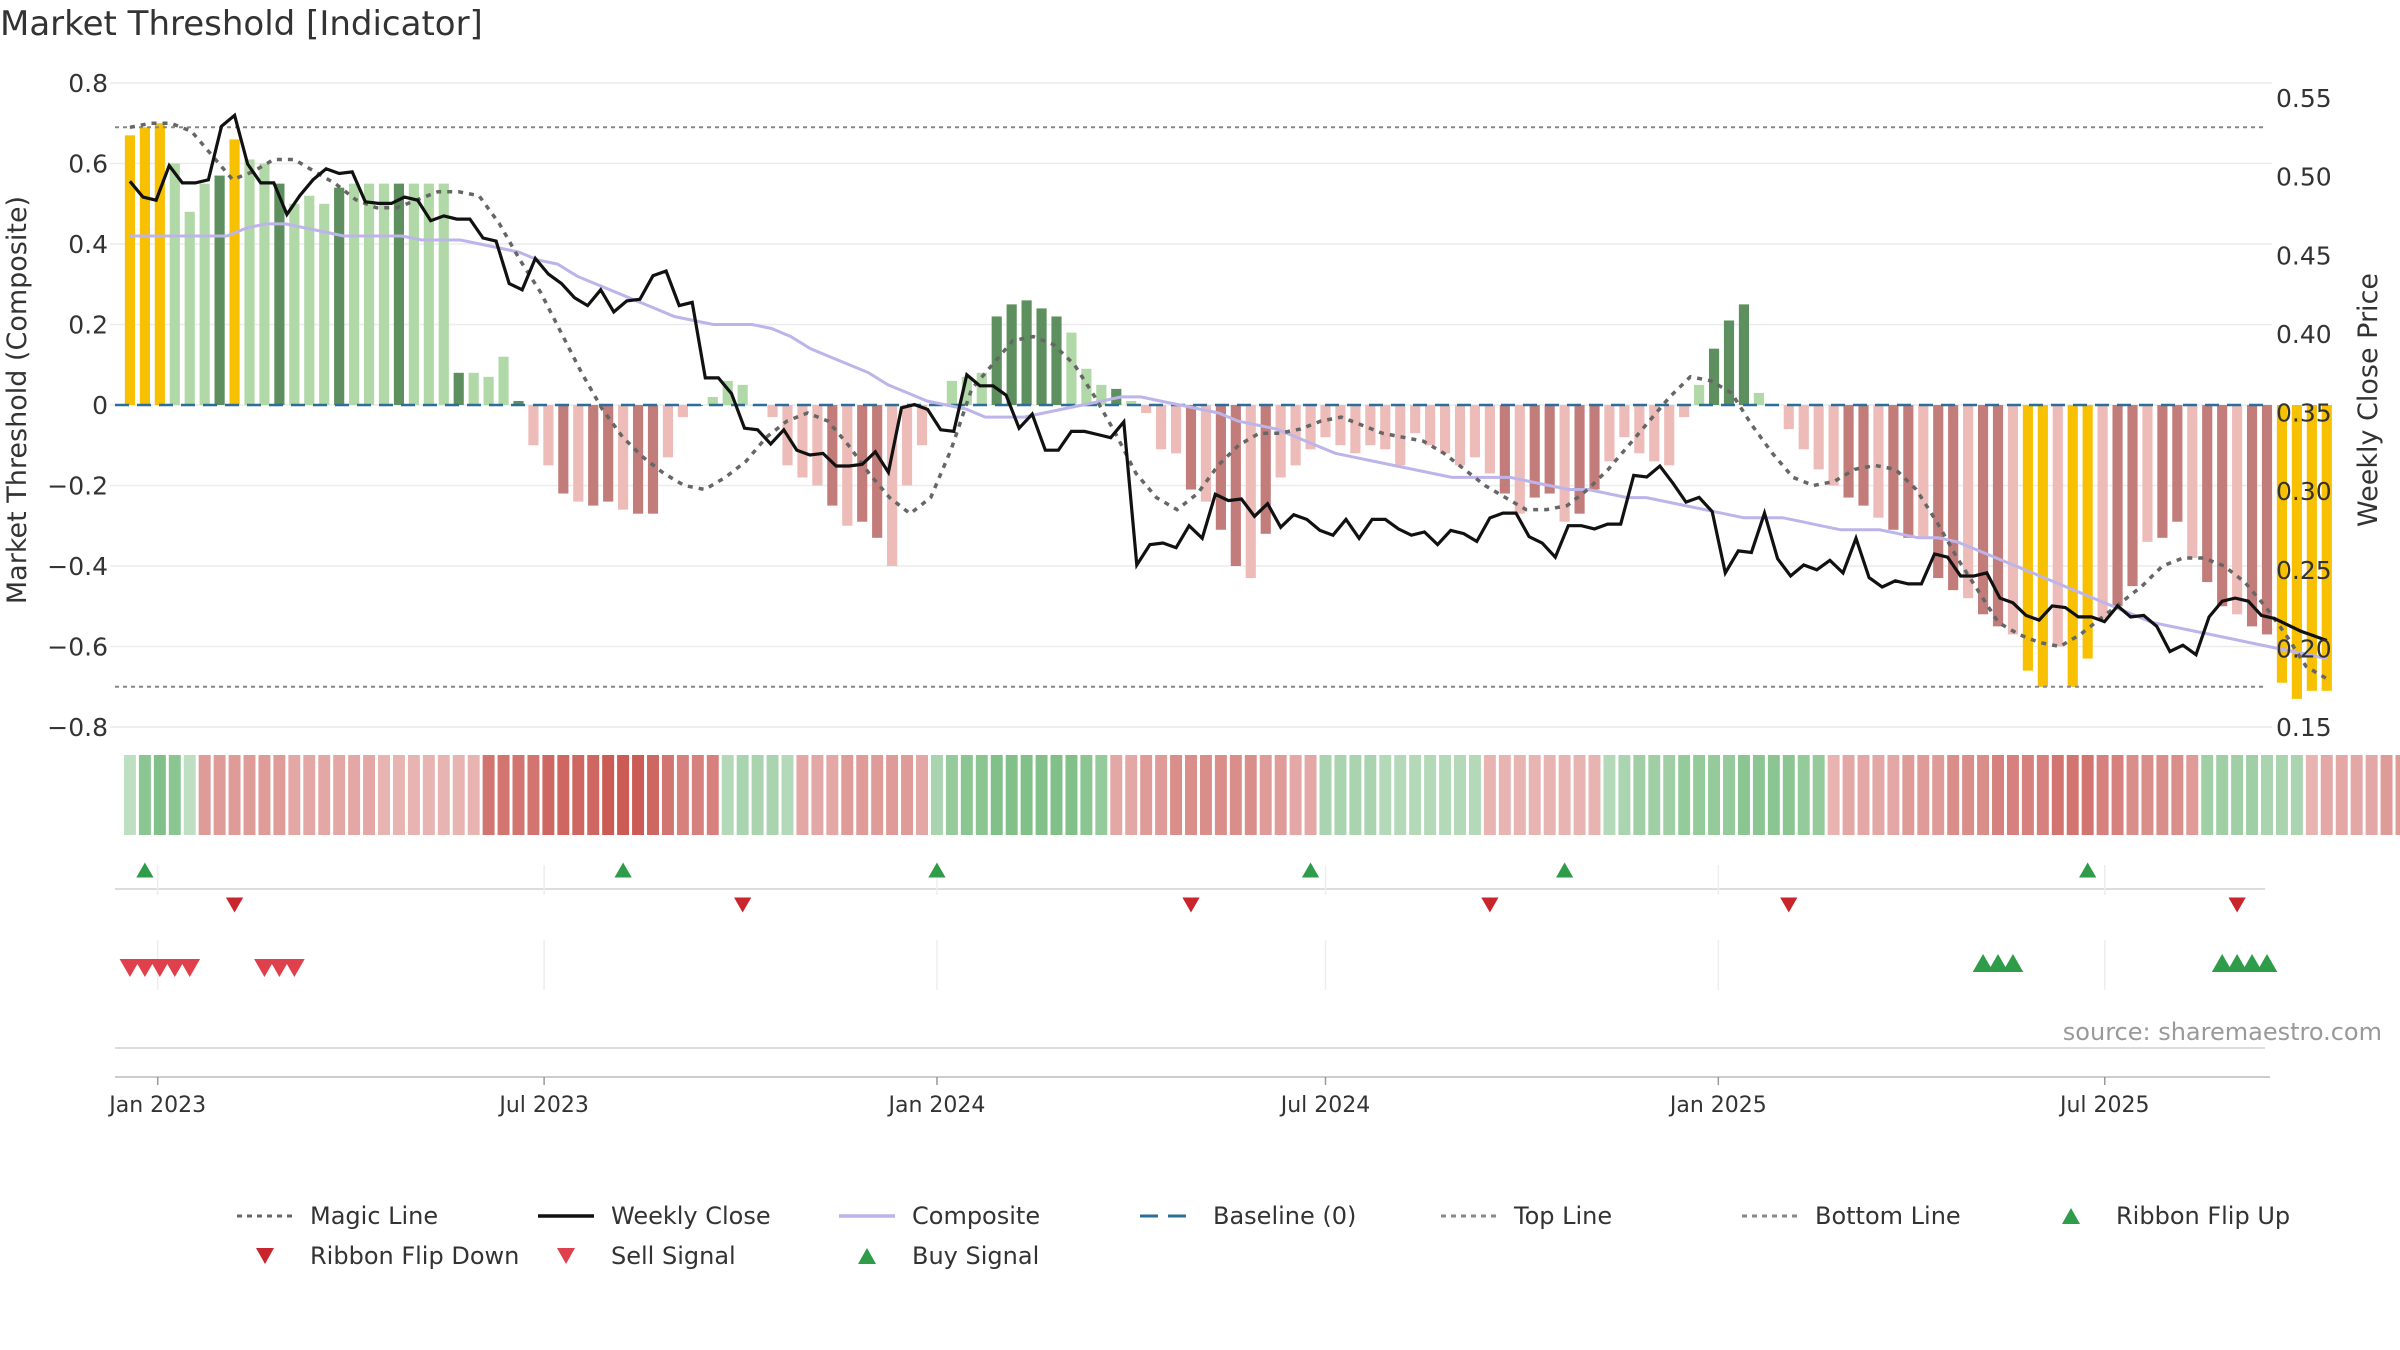  I want to click on legend-marker, so click(867, 1256).